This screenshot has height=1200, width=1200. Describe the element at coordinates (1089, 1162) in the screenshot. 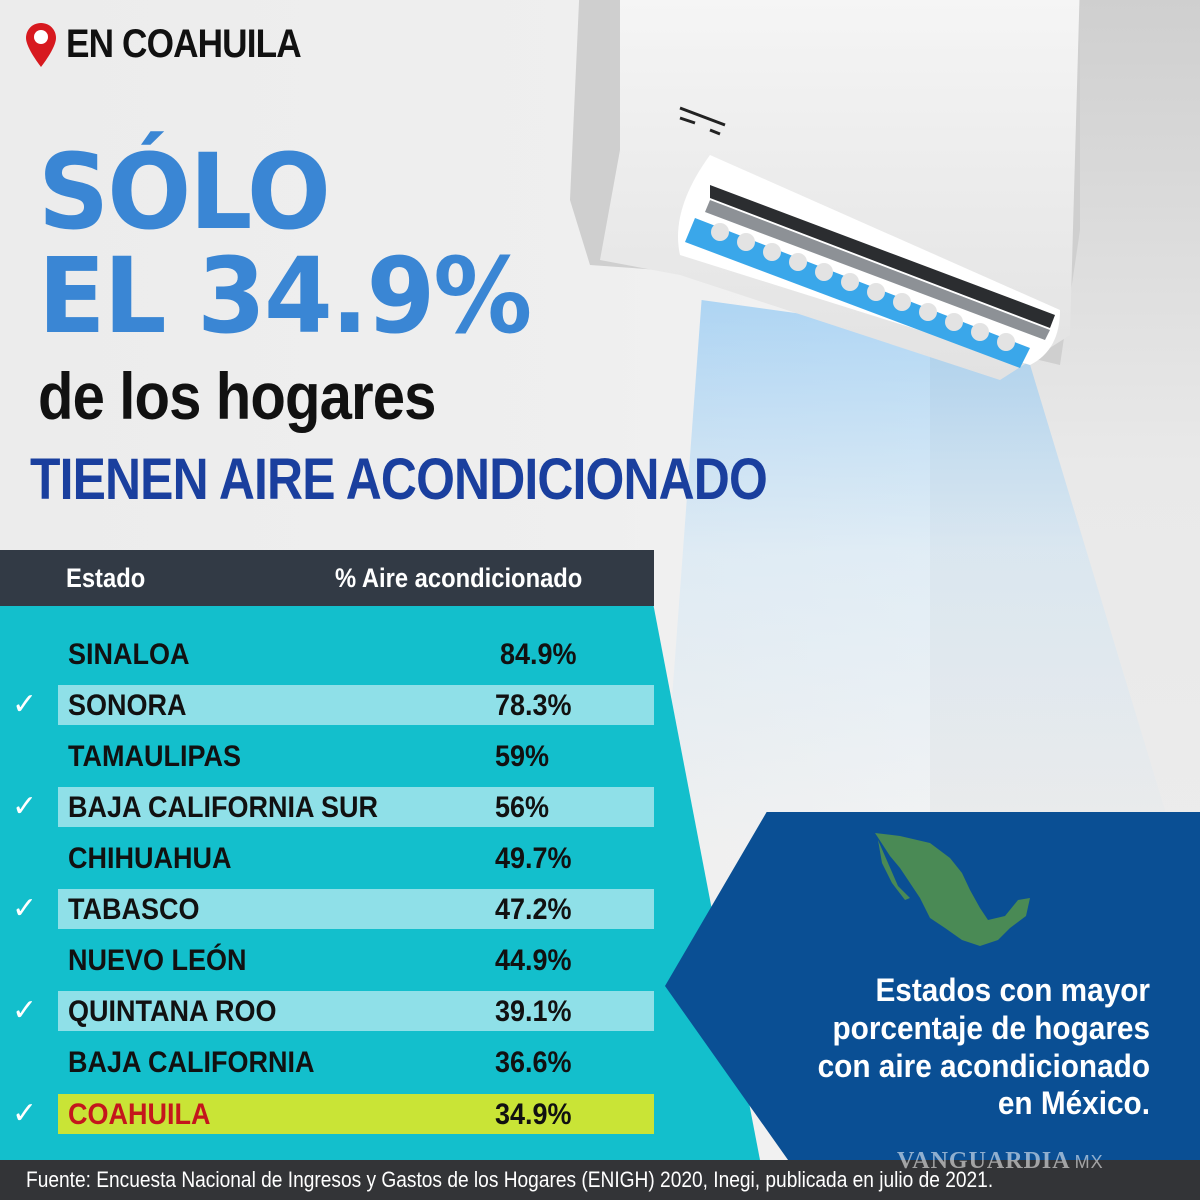

I see `watermark-suffix: MX` at that location.